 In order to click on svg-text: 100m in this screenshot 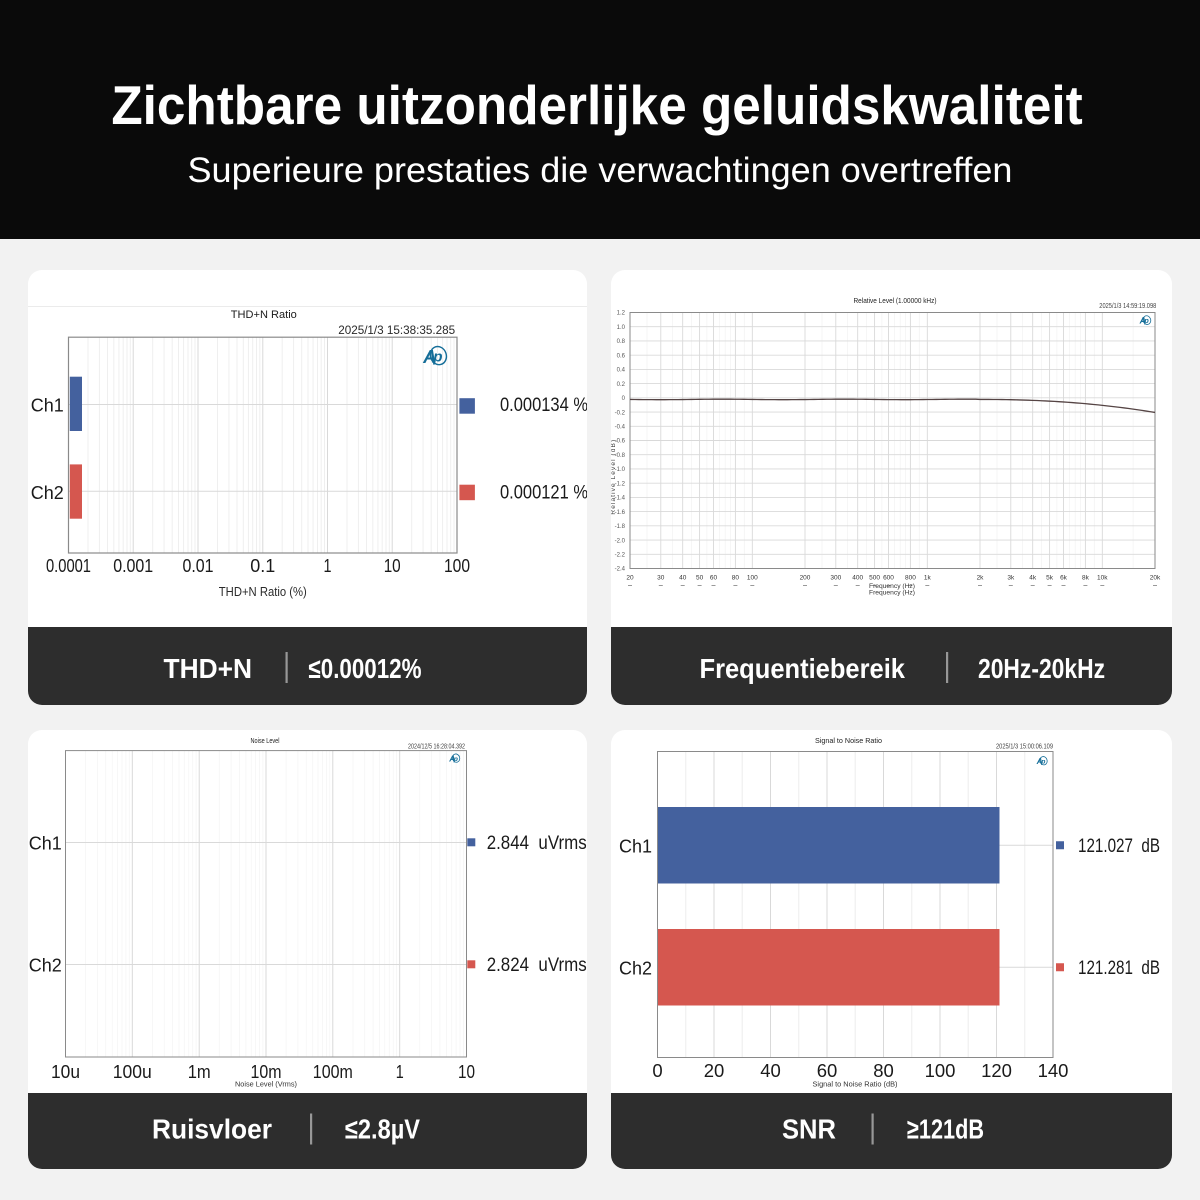, I will do `click(333, 1071)`.